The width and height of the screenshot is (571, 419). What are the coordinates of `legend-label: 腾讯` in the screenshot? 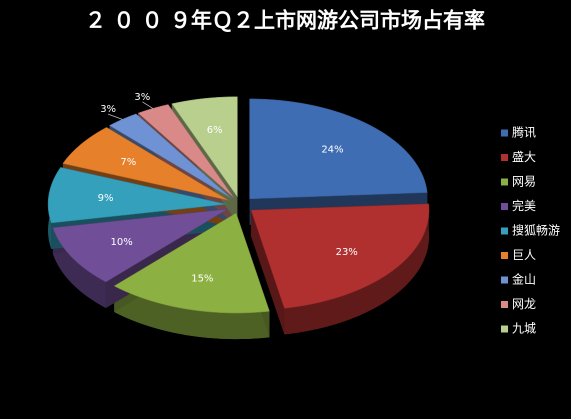 It's located at (524, 132).